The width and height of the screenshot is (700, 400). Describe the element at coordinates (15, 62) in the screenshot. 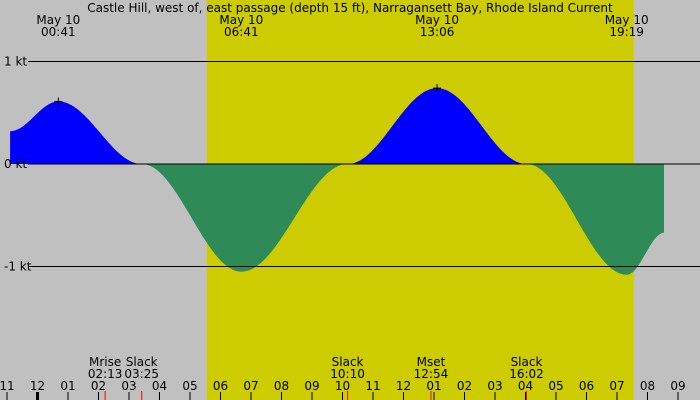

I see `y-tick-label: 1 kt` at that location.